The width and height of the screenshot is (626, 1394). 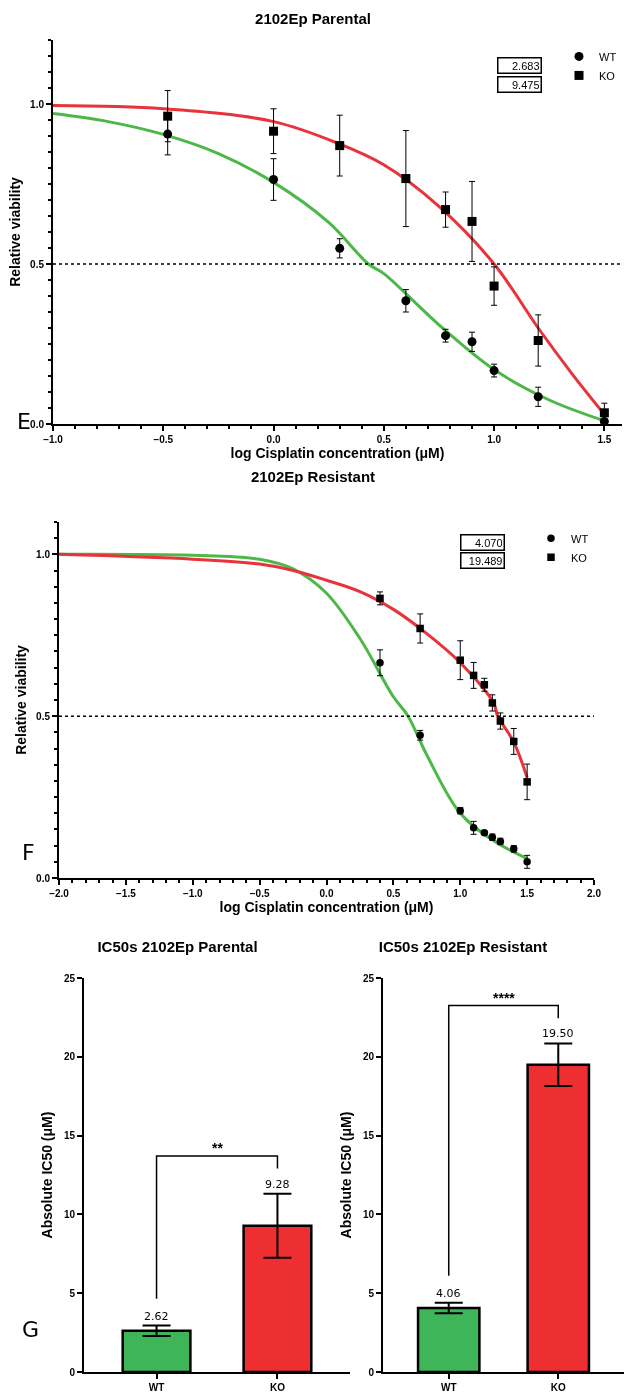 I want to click on chart-title: IC50s 2102Ep Resistant, so click(x=463, y=947).